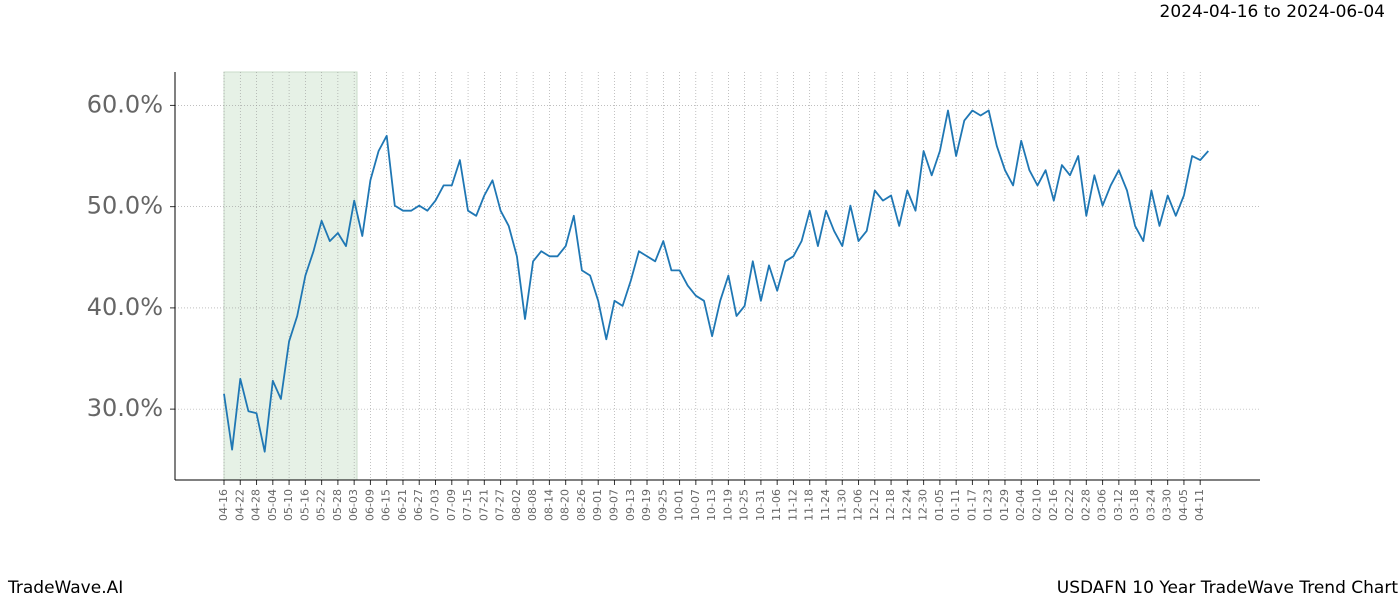  What do you see at coordinates (809, 505) in the screenshot?
I see `x-tick-label: 11-18` at bounding box center [809, 505].